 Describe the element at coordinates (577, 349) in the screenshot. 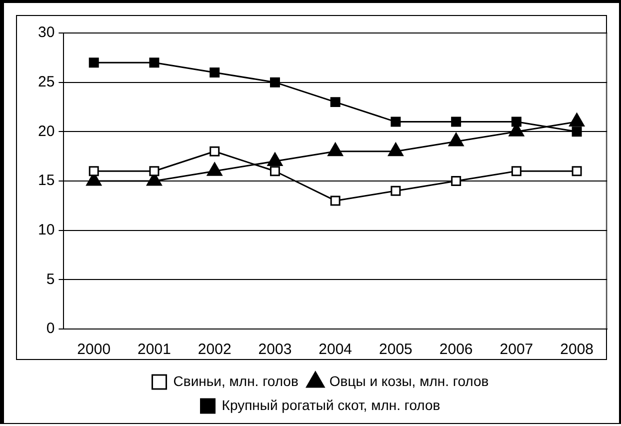

I see `x-tick-label: 2008` at that location.